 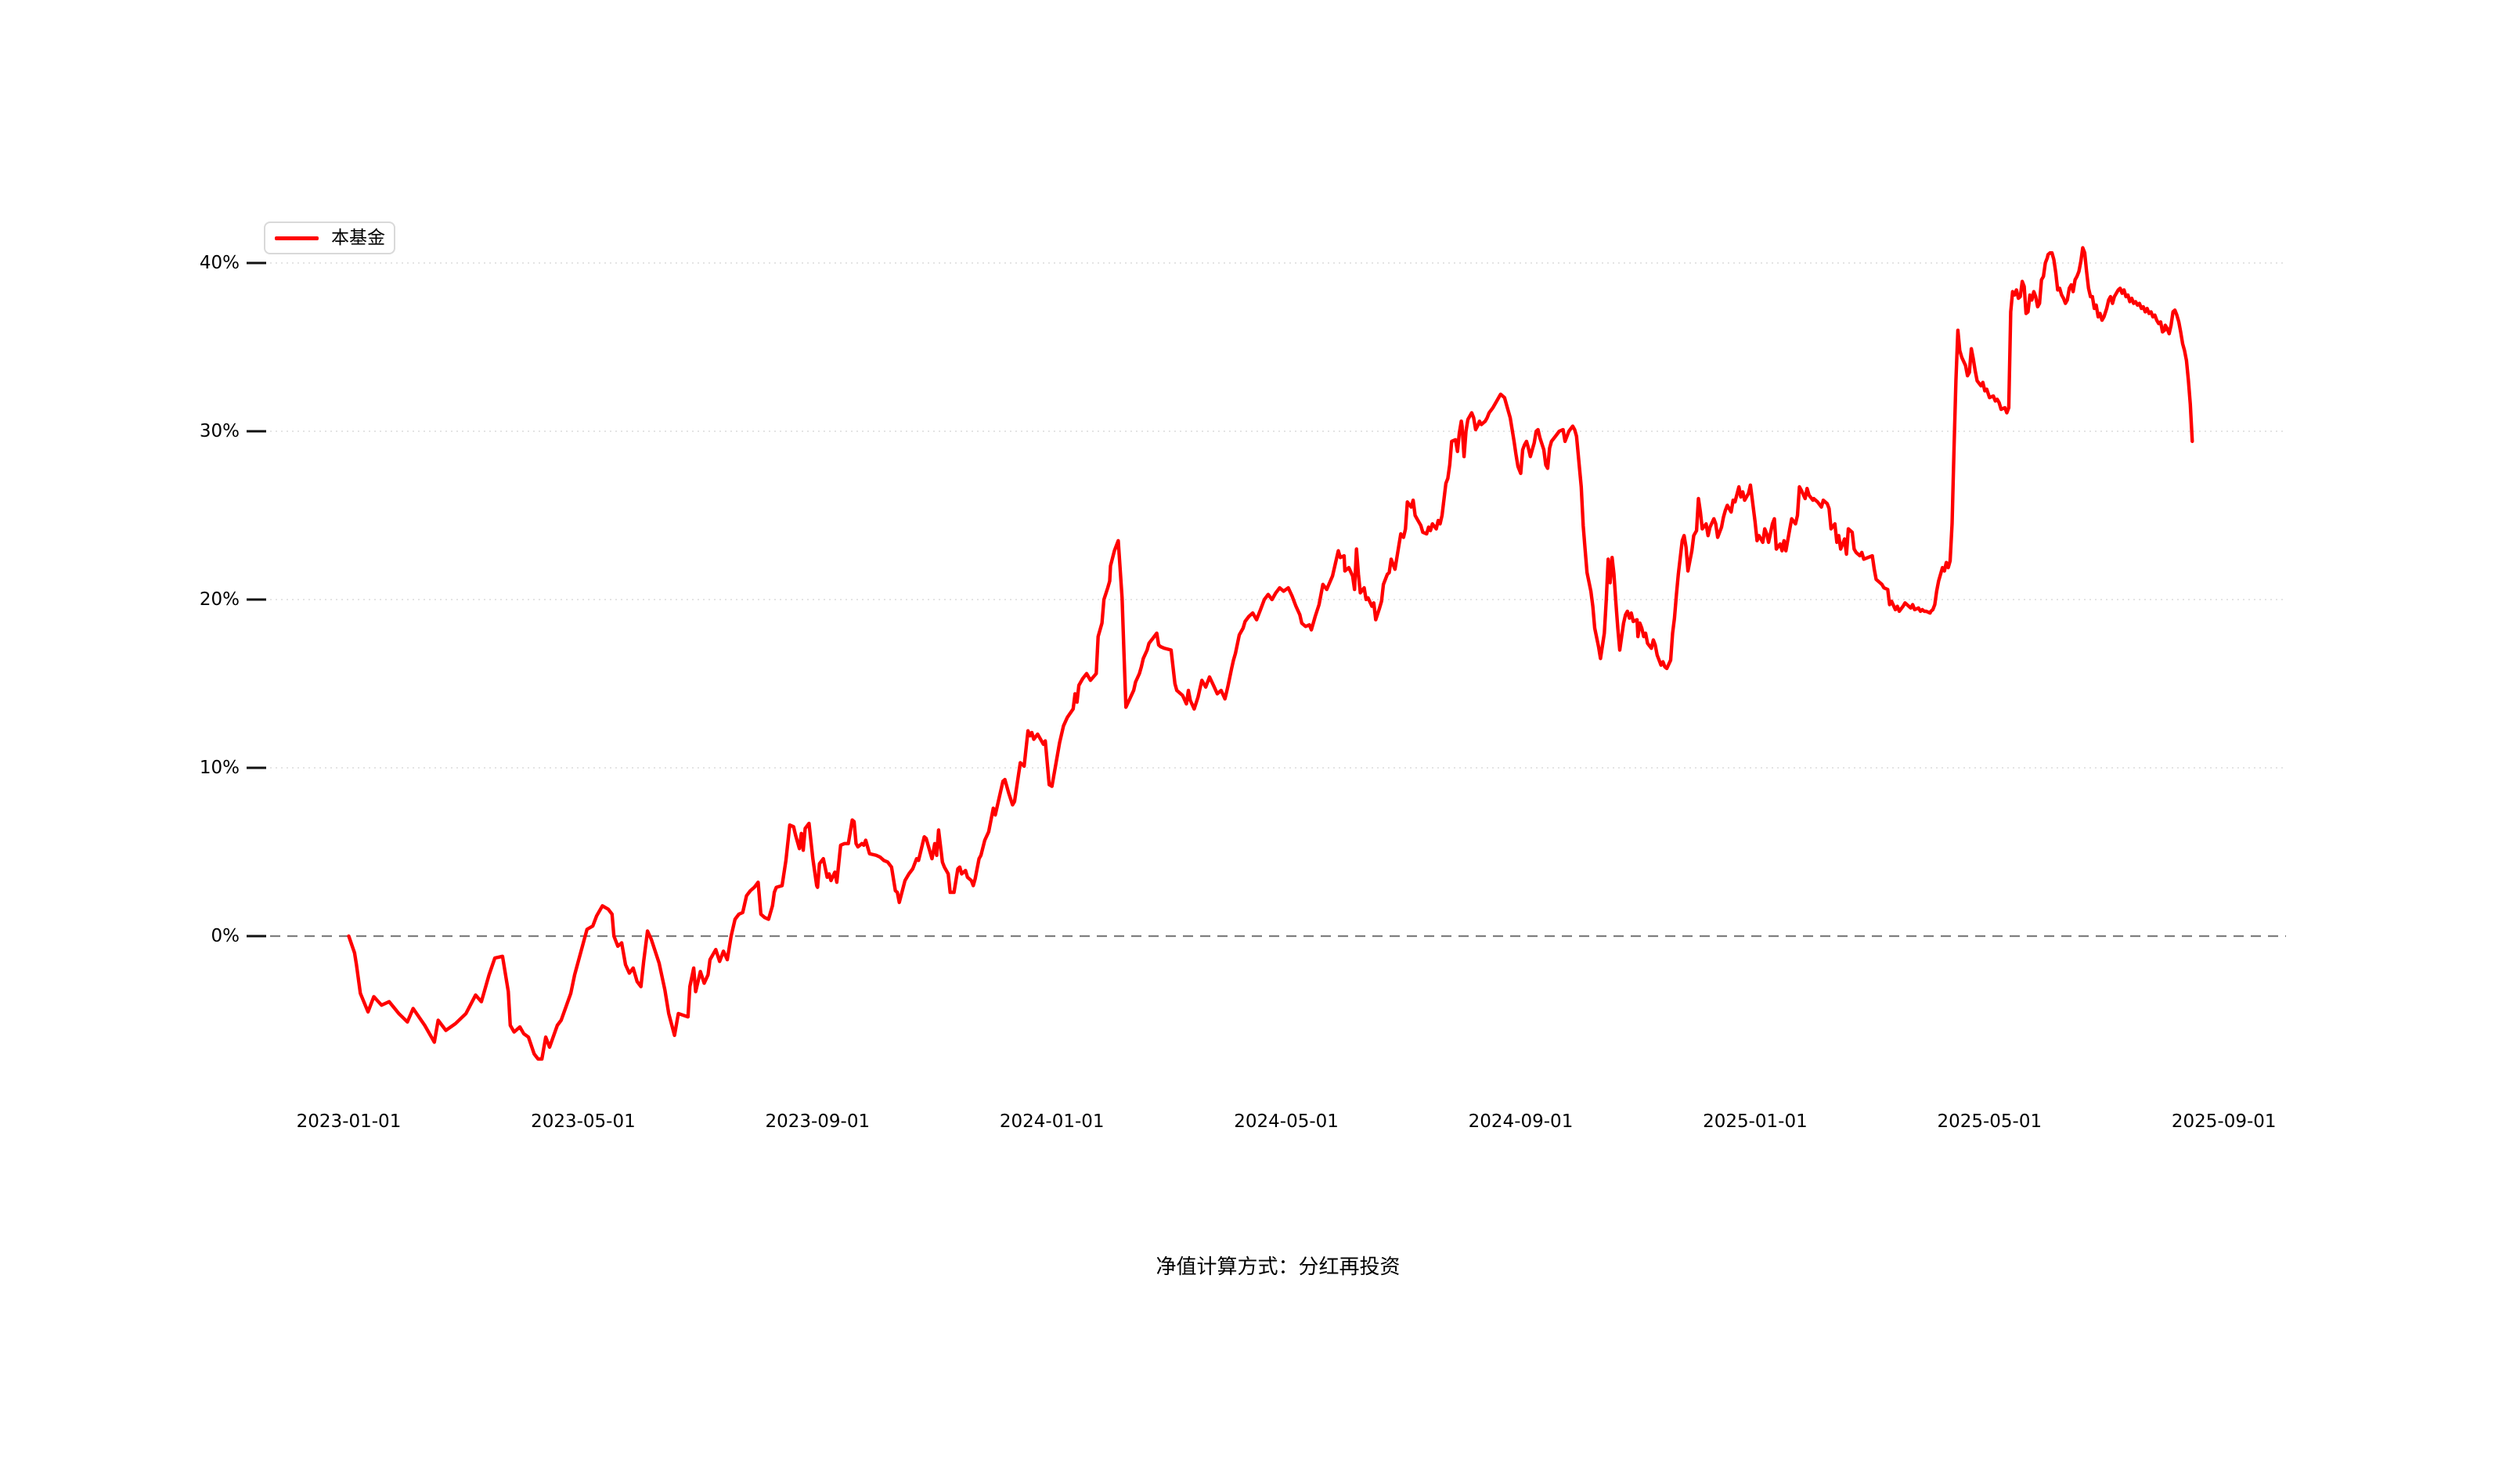 What do you see at coordinates (297, 238) in the screenshot?
I see `legend-line-swatch` at bounding box center [297, 238].